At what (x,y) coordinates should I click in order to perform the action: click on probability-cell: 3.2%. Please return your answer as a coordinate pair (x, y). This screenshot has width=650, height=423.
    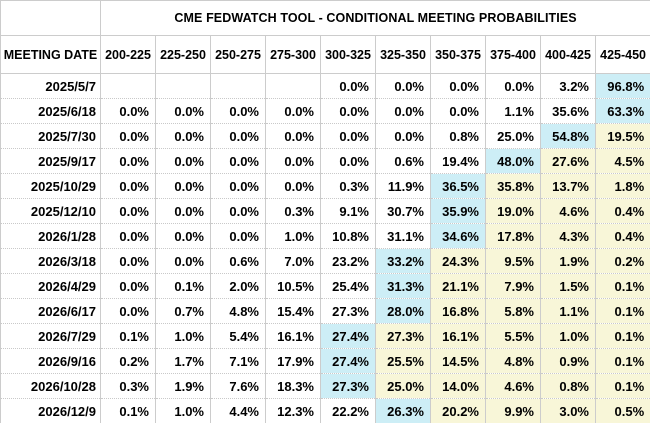
    Looking at the image, I should click on (568, 86).